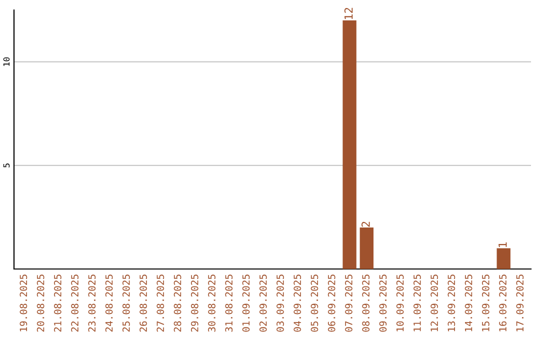 The height and width of the screenshot is (340, 540). I want to click on data-label: 2, so click(366, 224).